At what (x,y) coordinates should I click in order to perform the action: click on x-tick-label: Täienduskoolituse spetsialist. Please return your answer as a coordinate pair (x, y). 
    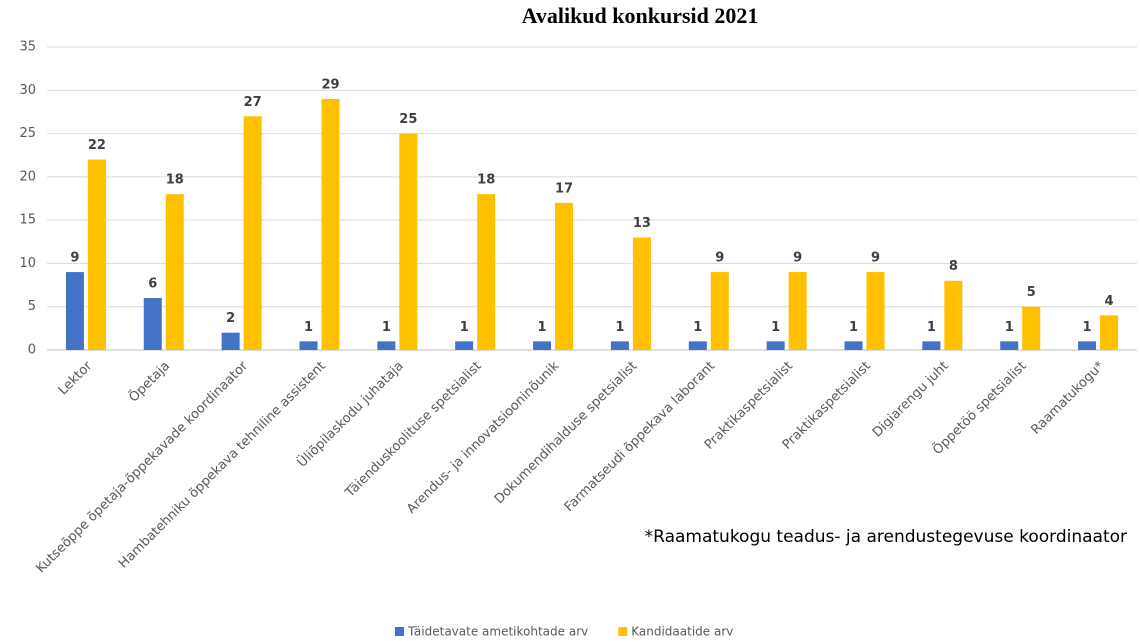
    Looking at the image, I should click on (413, 430).